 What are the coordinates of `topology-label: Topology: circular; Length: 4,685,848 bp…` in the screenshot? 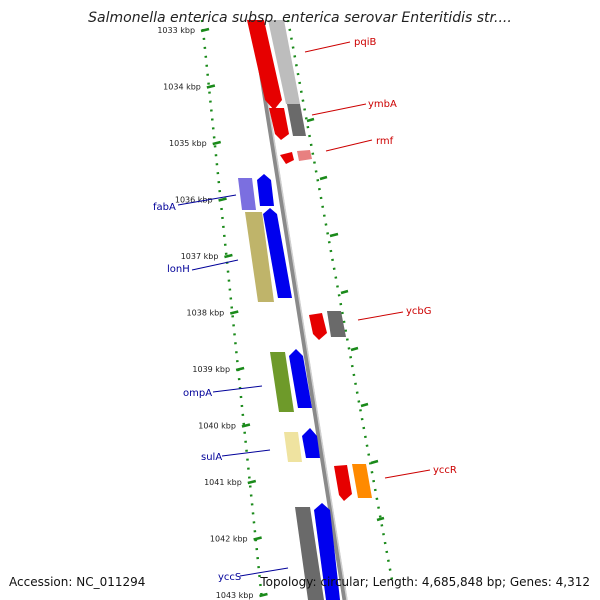 It's located at (425, 582).